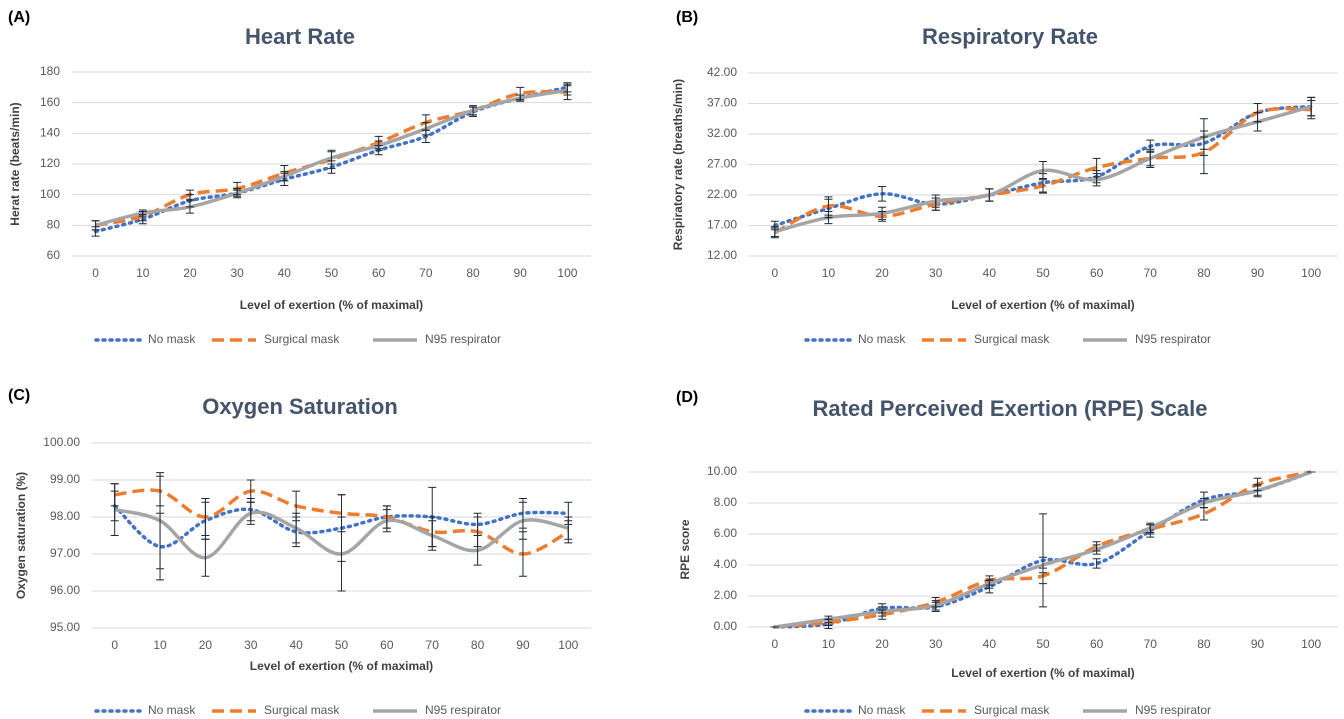 The height and width of the screenshot is (719, 1344). Describe the element at coordinates (19, 17) in the screenshot. I see `panel-label: (A)` at that location.